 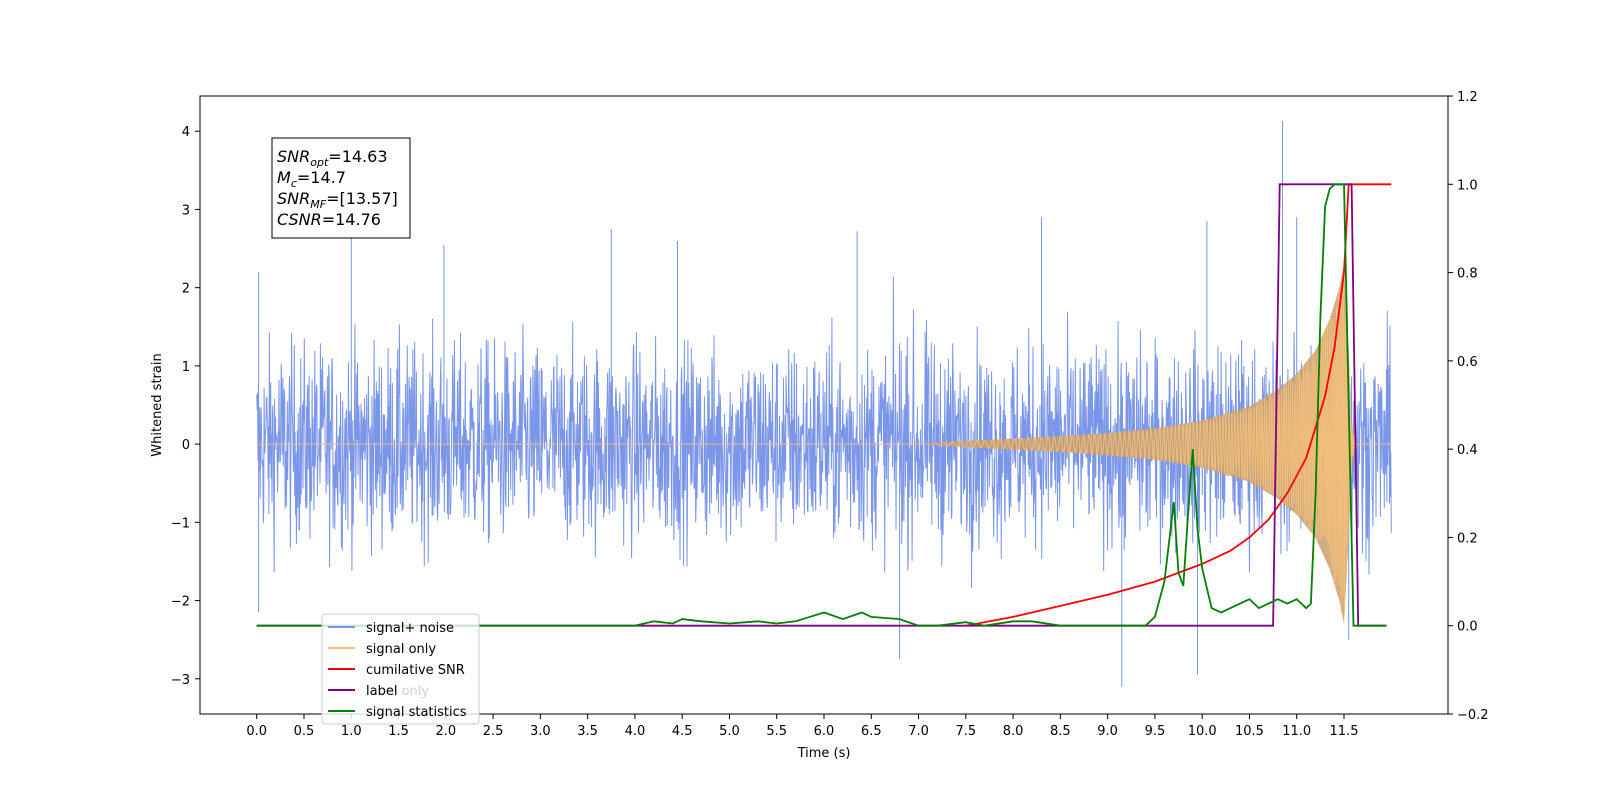 What do you see at coordinates (1473, 715) in the screenshot?
I see `y2-tick-label: −0.2` at bounding box center [1473, 715].